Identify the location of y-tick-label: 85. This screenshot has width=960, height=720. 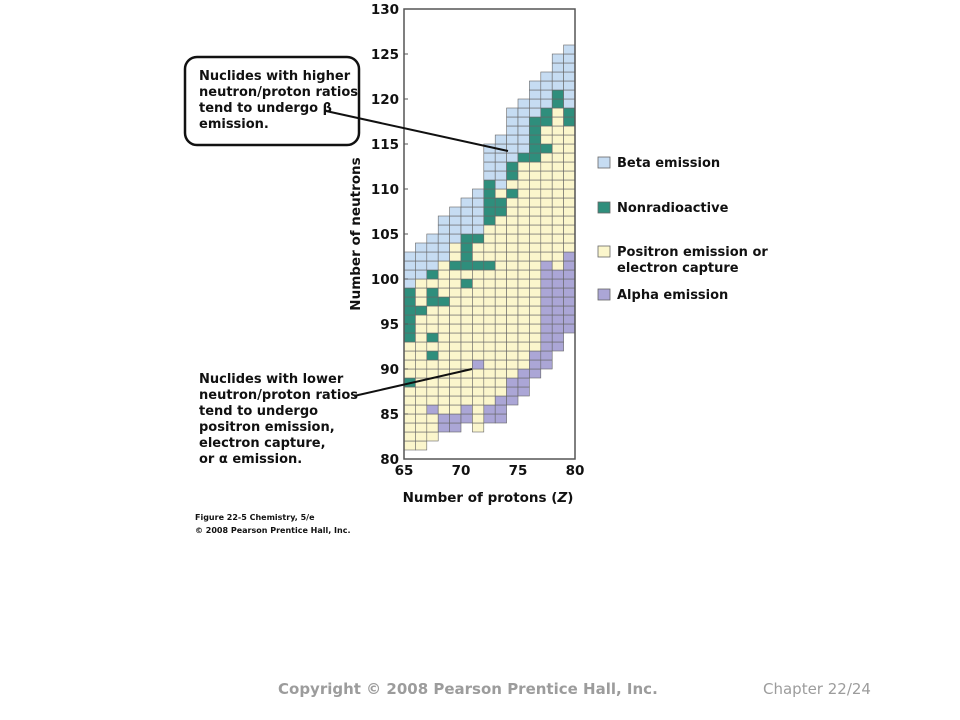
(389, 415).